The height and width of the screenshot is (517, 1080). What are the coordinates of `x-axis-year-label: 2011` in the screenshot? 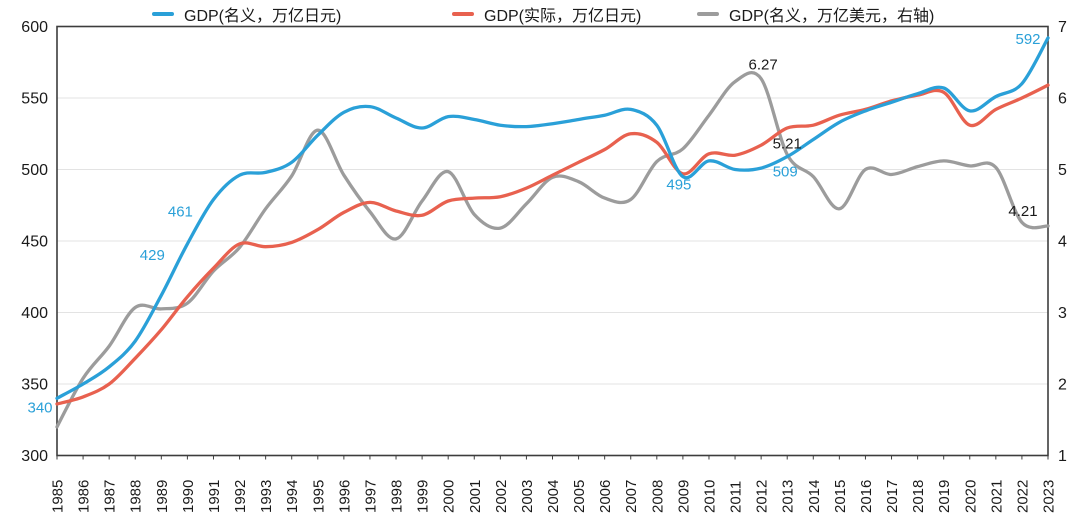 It's located at (736, 497).